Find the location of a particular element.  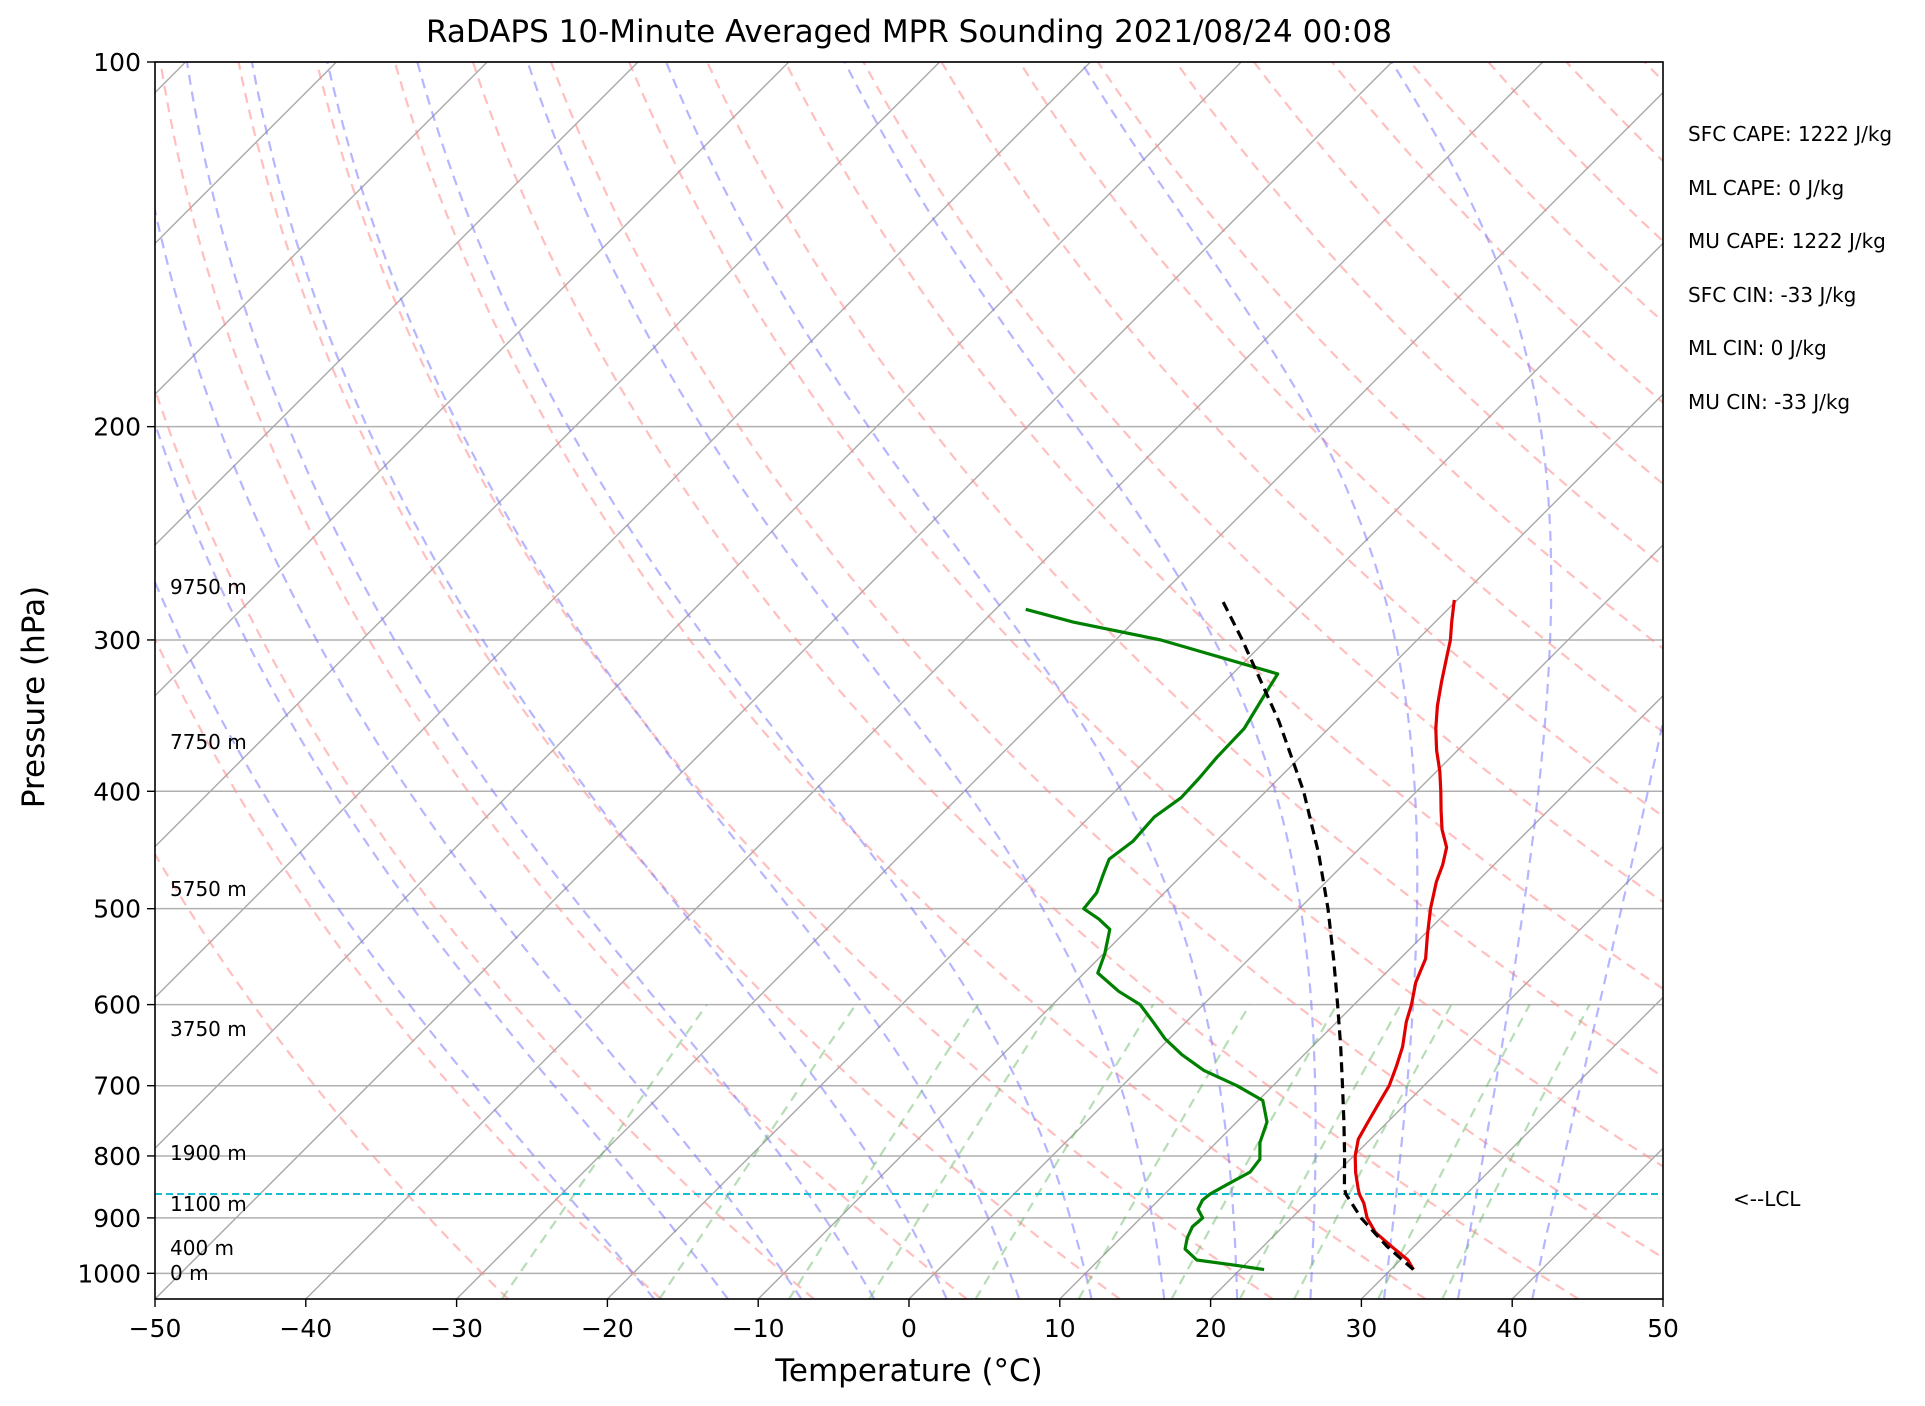

x-tick-label: 20 is located at coordinates (1211, 1328).